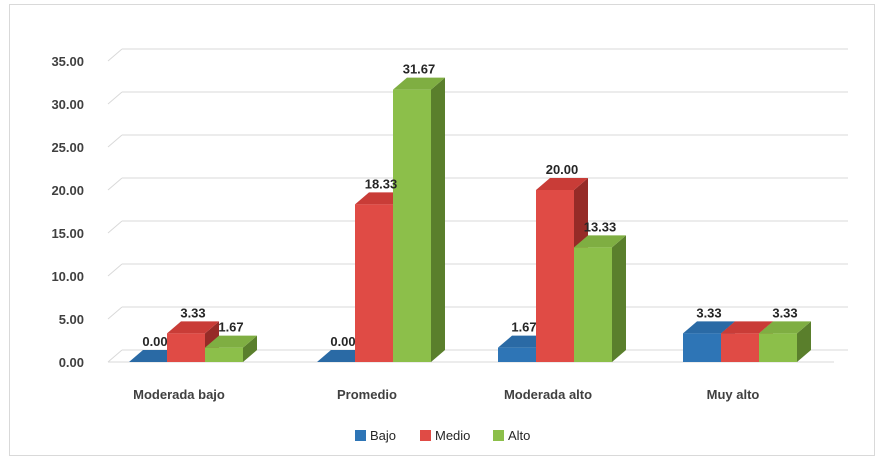  What do you see at coordinates (381, 183) in the screenshot?
I see `data-label: 18.33` at bounding box center [381, 183].